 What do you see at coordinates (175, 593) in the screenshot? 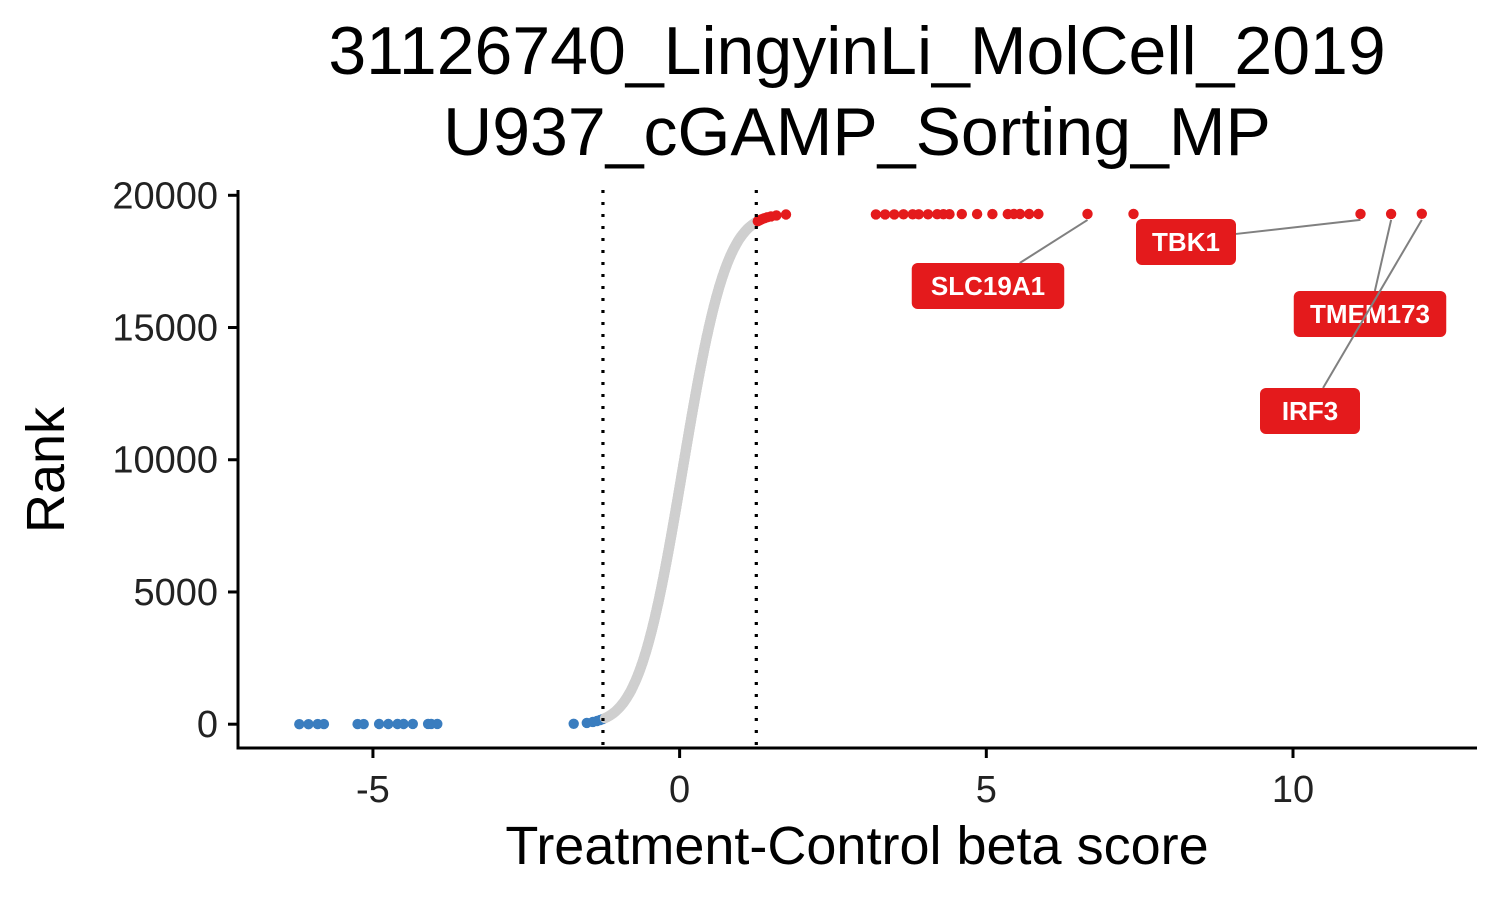
I see `y-tick-label: 5000` at bounding box center [175, 593].